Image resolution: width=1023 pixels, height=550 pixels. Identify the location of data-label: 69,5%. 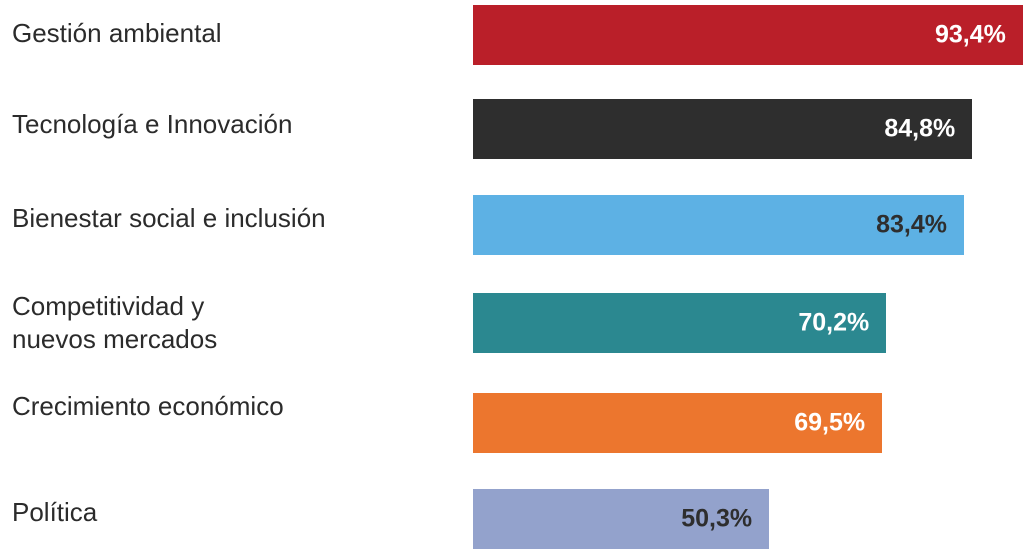
(830, 422).